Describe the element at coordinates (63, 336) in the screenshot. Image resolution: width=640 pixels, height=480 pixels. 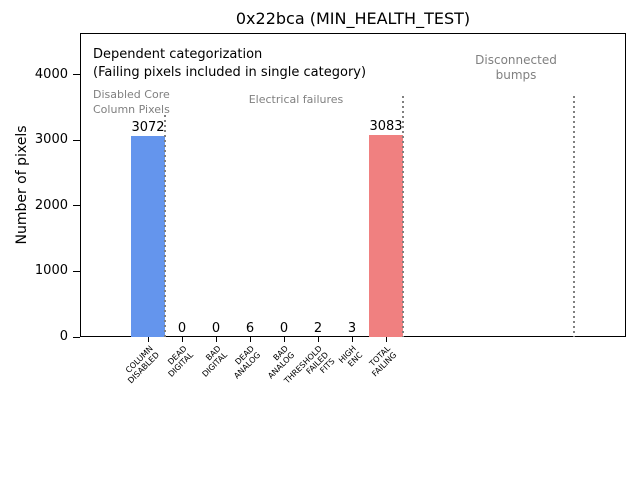
I see `y-tick-label: 0` at that location.